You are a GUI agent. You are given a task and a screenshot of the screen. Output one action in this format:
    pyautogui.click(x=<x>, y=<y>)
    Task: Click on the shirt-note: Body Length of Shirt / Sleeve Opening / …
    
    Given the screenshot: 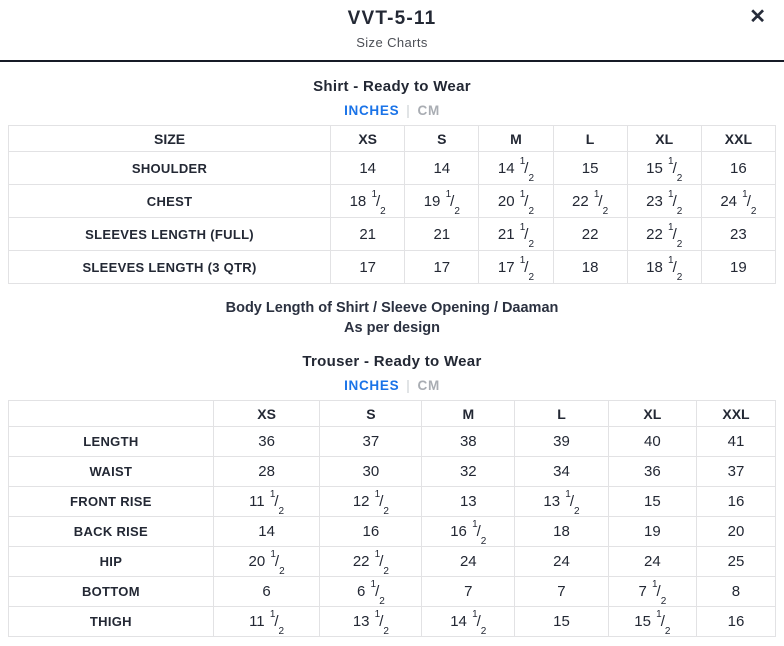 What is the action you would take?
    pyautogui.click(x=392, y=318)
    